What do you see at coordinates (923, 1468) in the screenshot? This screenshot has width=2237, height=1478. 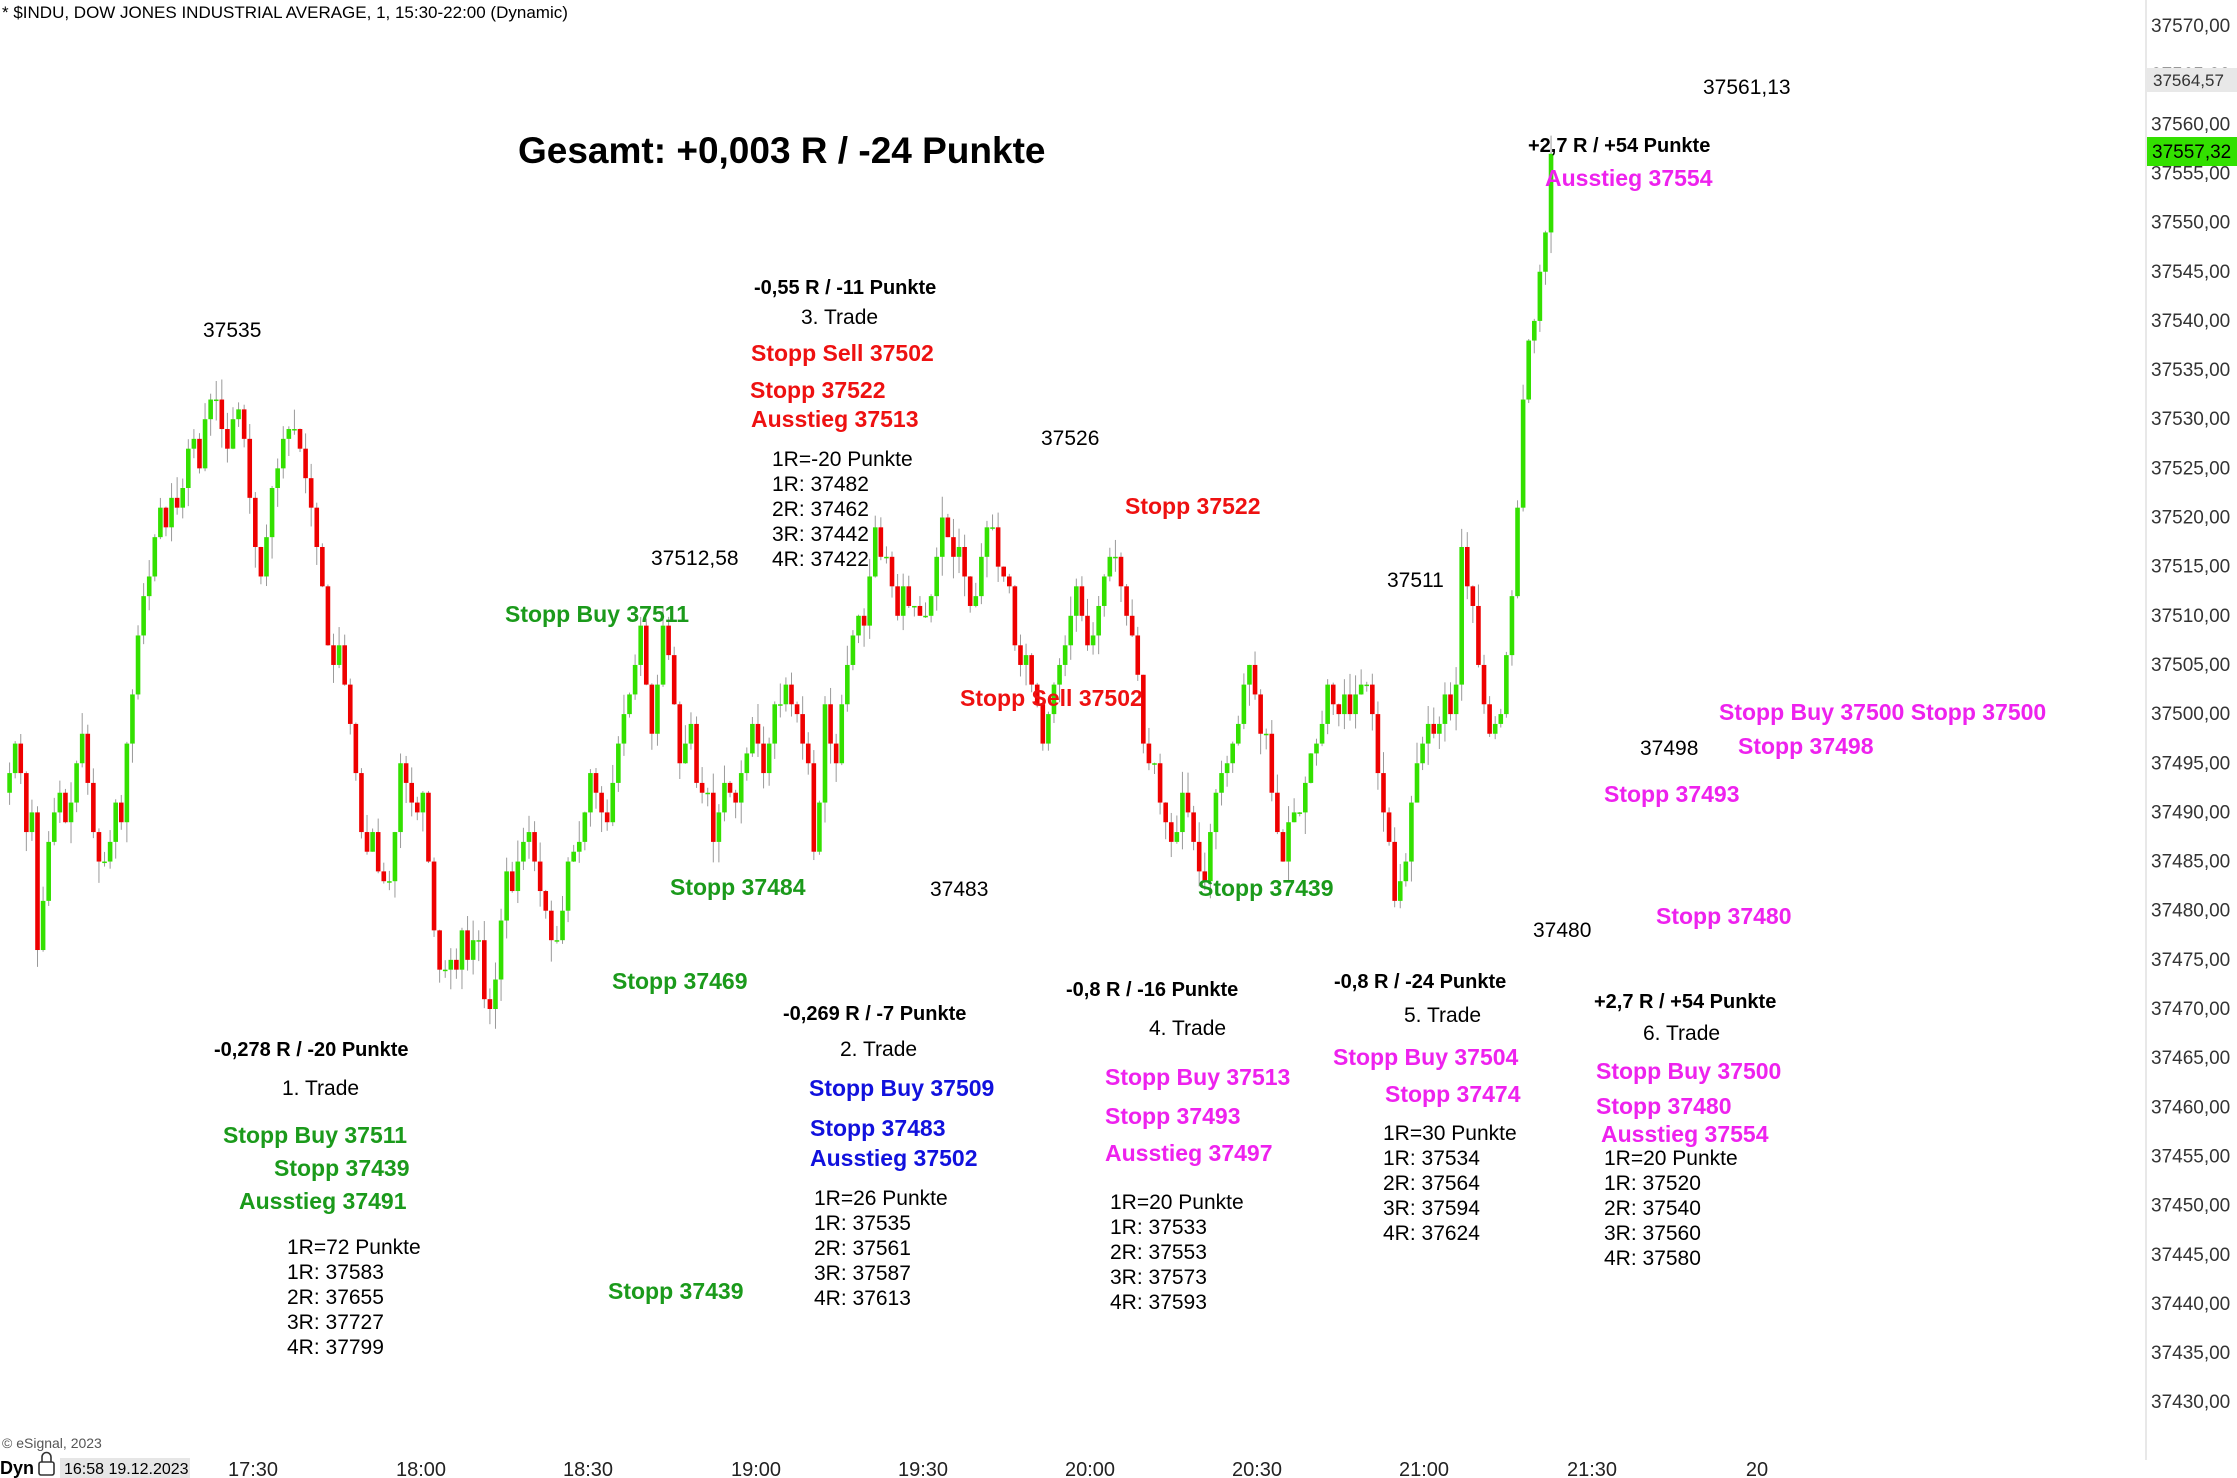 I see `time-tick-label: 19:30` at bounding box center [923, 1468].